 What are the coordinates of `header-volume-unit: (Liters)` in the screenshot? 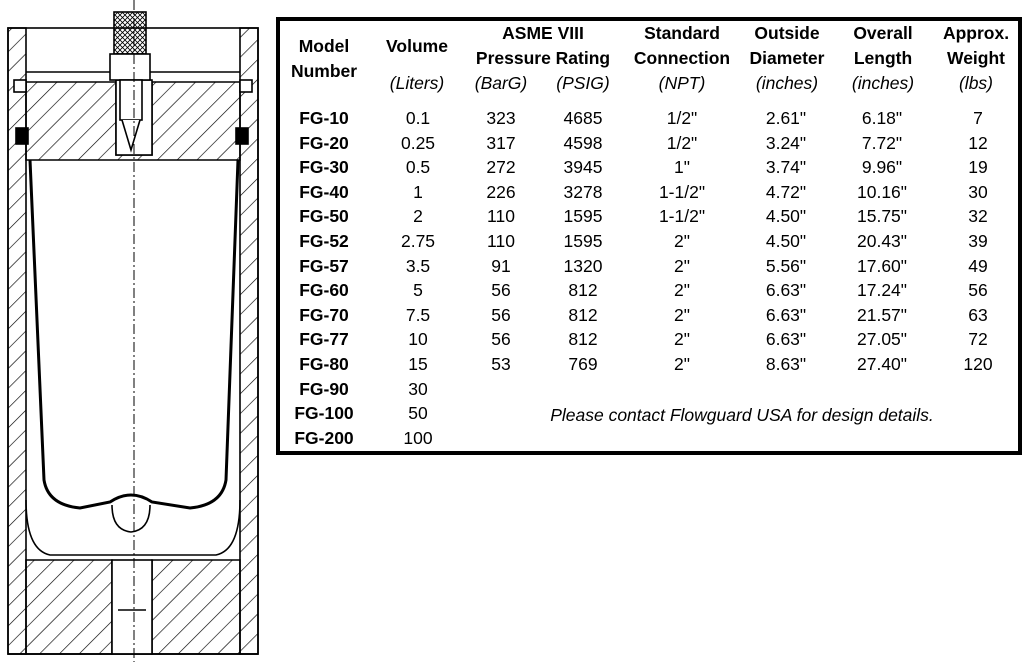 It's located at (417, 83).